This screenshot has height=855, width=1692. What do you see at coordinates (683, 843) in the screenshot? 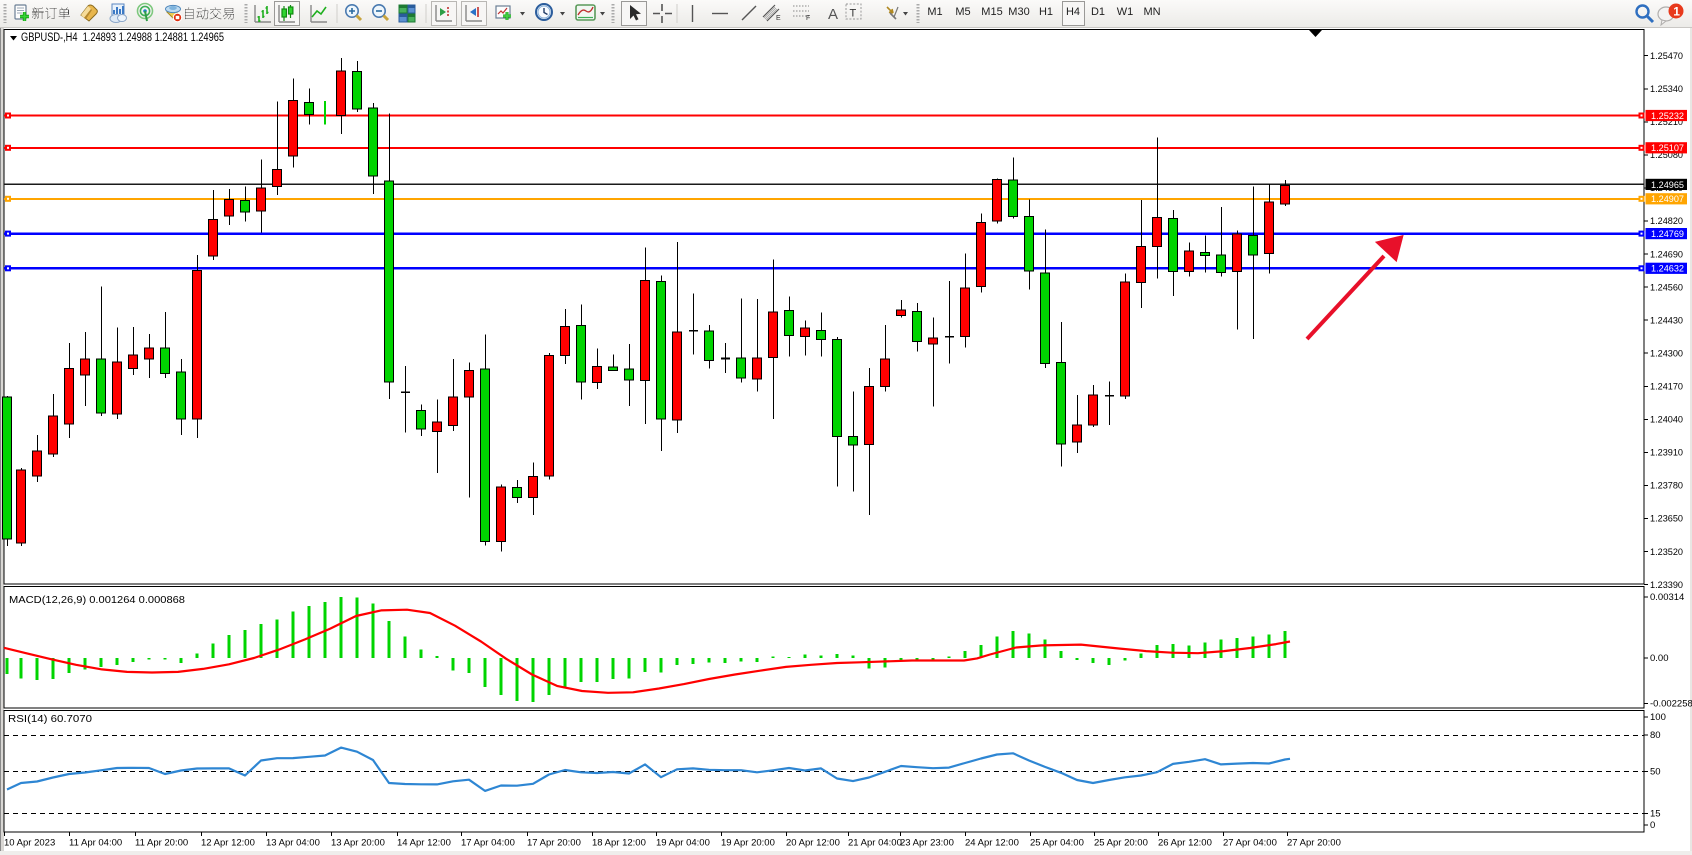
I see `svg-text: 19 Apr 04:00` at bounding box center [683, 843].